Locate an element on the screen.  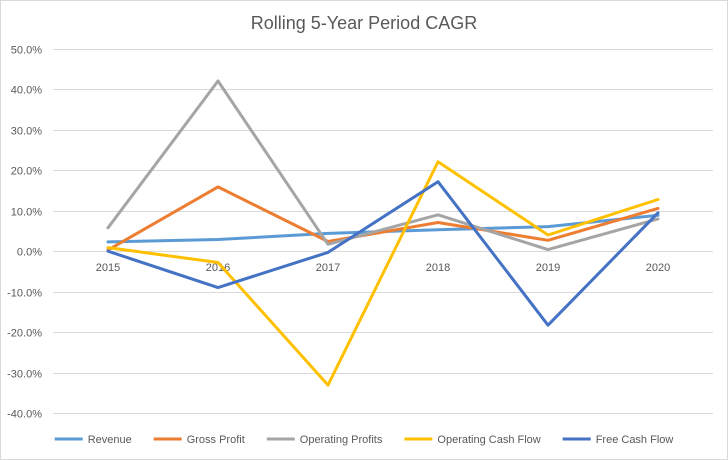
legend-label: Free Cash Flow is located at coordinates (635, 440).